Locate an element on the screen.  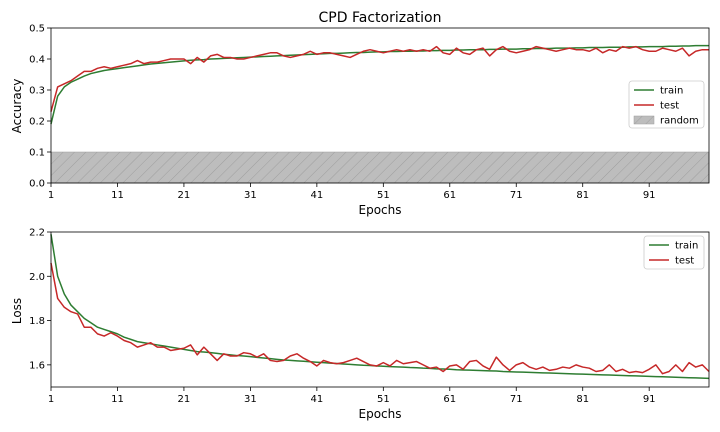
y-tick-label: 2.2 is located at coordinates (37, 233).